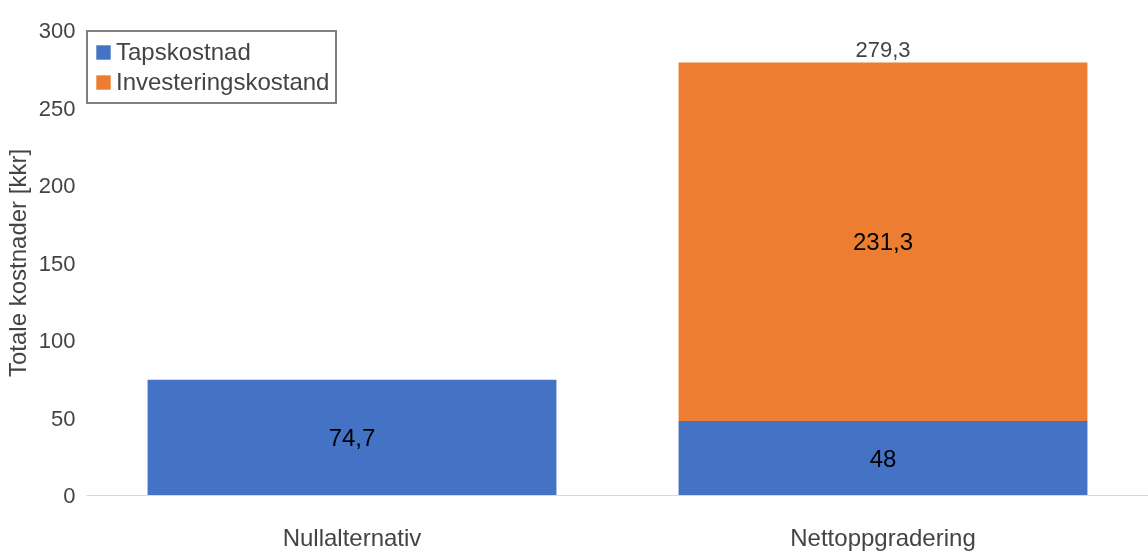  What do you see at coordinates (883, 49) in the screenshot?
I see `total-label: 279,3` at bounding box center [883, 49].